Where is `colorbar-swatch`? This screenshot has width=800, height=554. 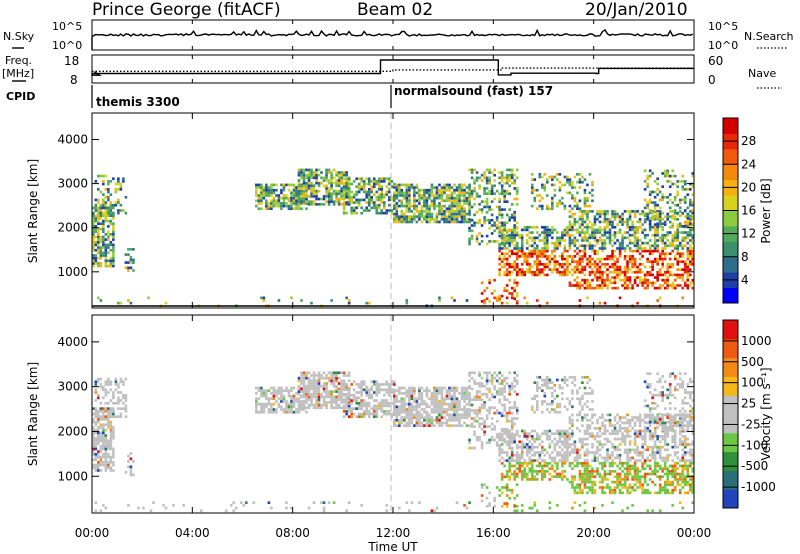 colorbar-swatch is located at coordinates (730, 218).